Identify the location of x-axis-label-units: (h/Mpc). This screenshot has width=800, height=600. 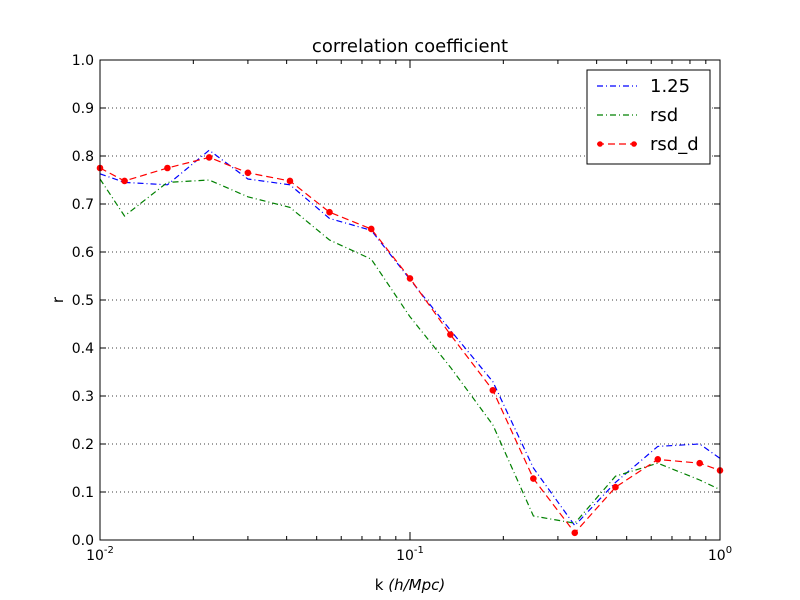
(416, 585).